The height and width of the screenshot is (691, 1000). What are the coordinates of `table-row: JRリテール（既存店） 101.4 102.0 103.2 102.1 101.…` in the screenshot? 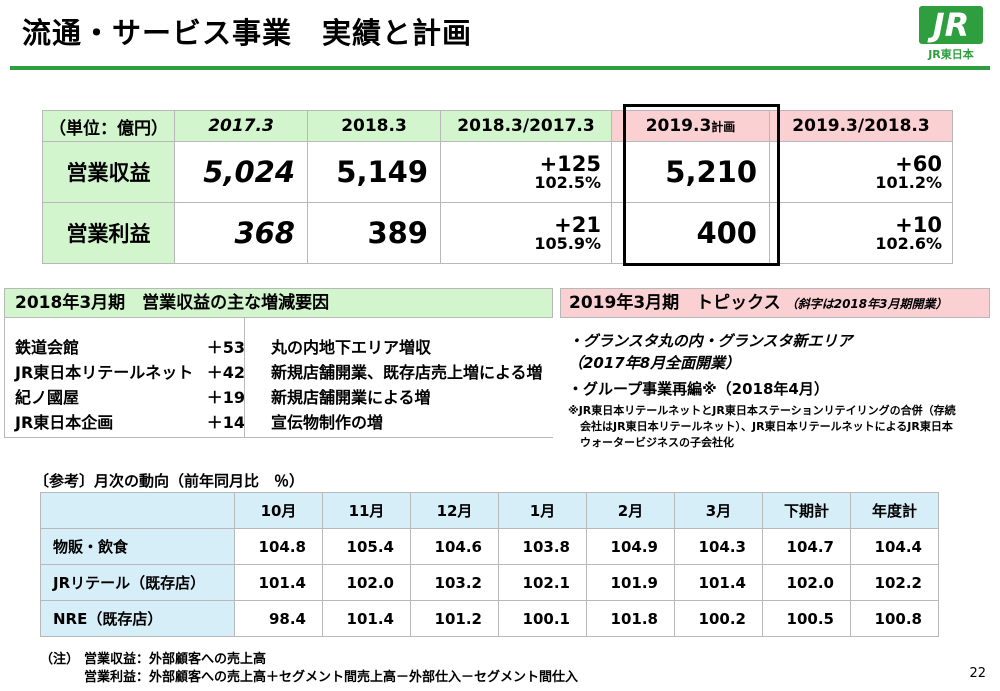 It's located at (489, 582).